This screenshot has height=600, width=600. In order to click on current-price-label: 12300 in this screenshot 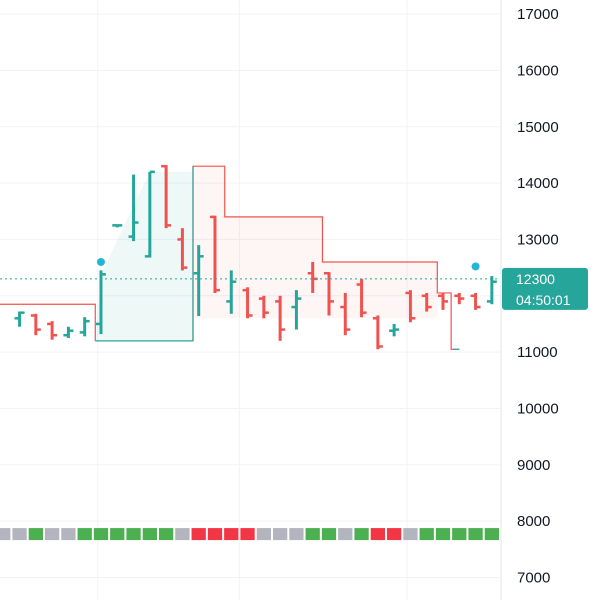, I will do `click(535, 279)`.